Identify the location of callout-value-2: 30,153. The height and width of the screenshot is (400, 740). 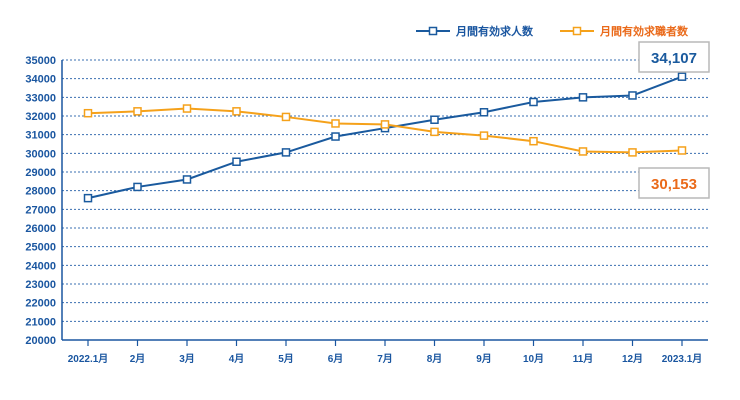
(674, 184).